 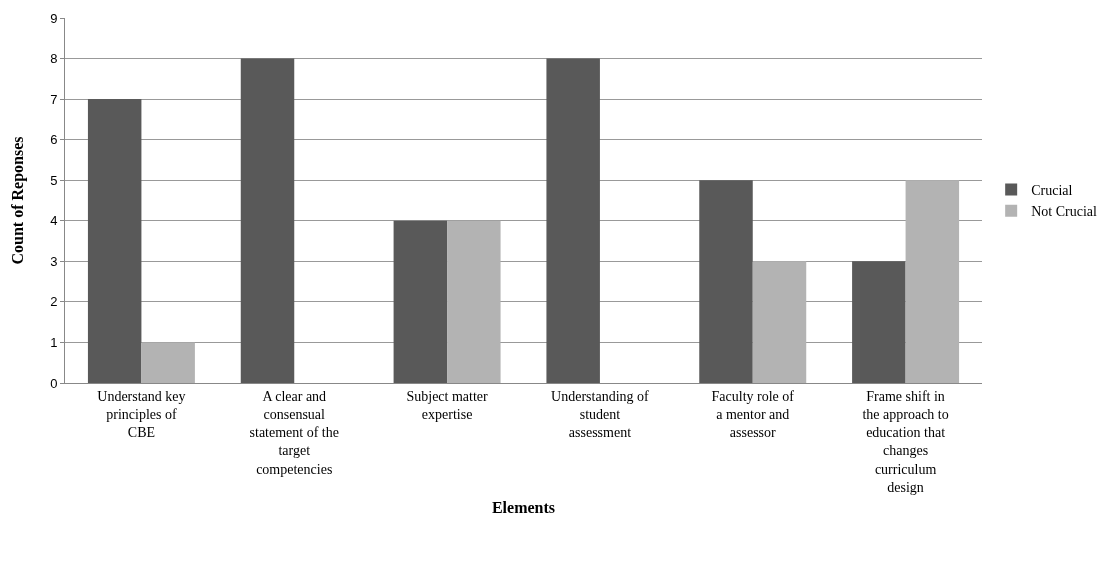 What do you see at coordinates (1052, 191) in the screenshot?
I see `legend-label: Crucial` at bounding box center [1052, 191].